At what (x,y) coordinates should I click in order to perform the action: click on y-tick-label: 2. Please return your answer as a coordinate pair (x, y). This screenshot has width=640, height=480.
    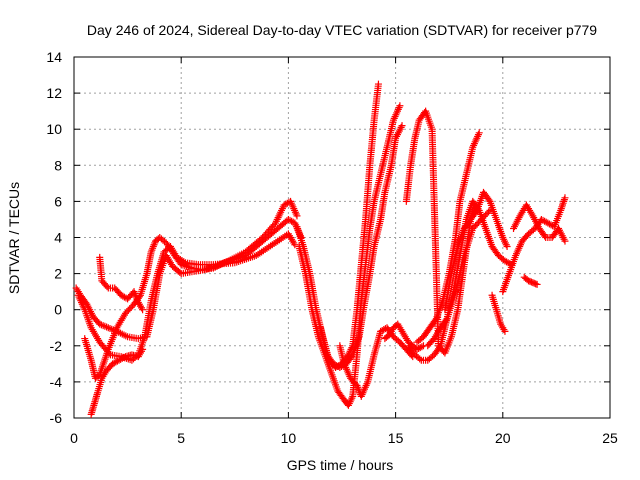
    Looking at the image, I should click on (58, 274).